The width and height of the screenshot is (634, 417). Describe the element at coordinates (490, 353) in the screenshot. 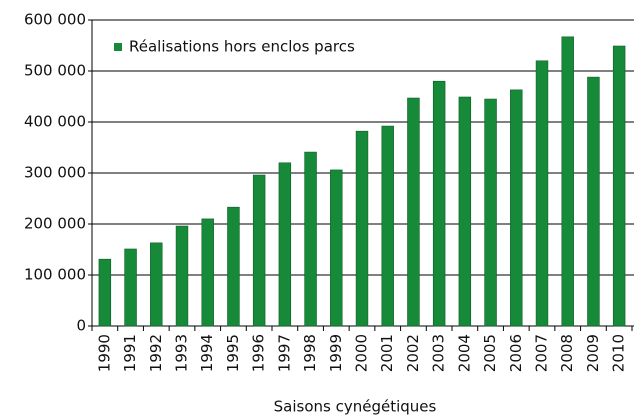

I see `x-tick-label: 2005` at that location.